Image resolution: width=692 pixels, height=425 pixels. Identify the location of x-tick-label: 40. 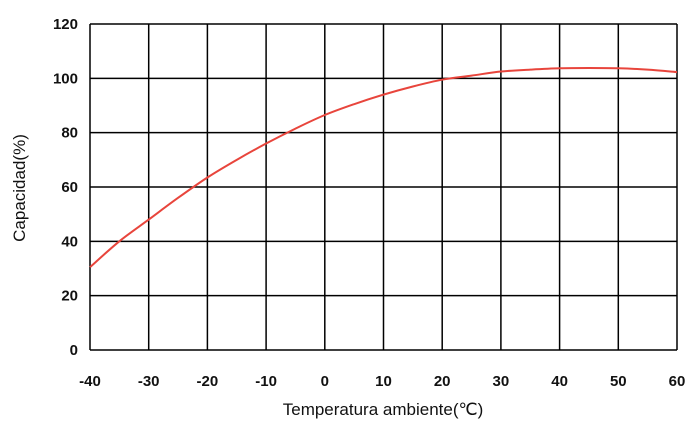
(559, 381).